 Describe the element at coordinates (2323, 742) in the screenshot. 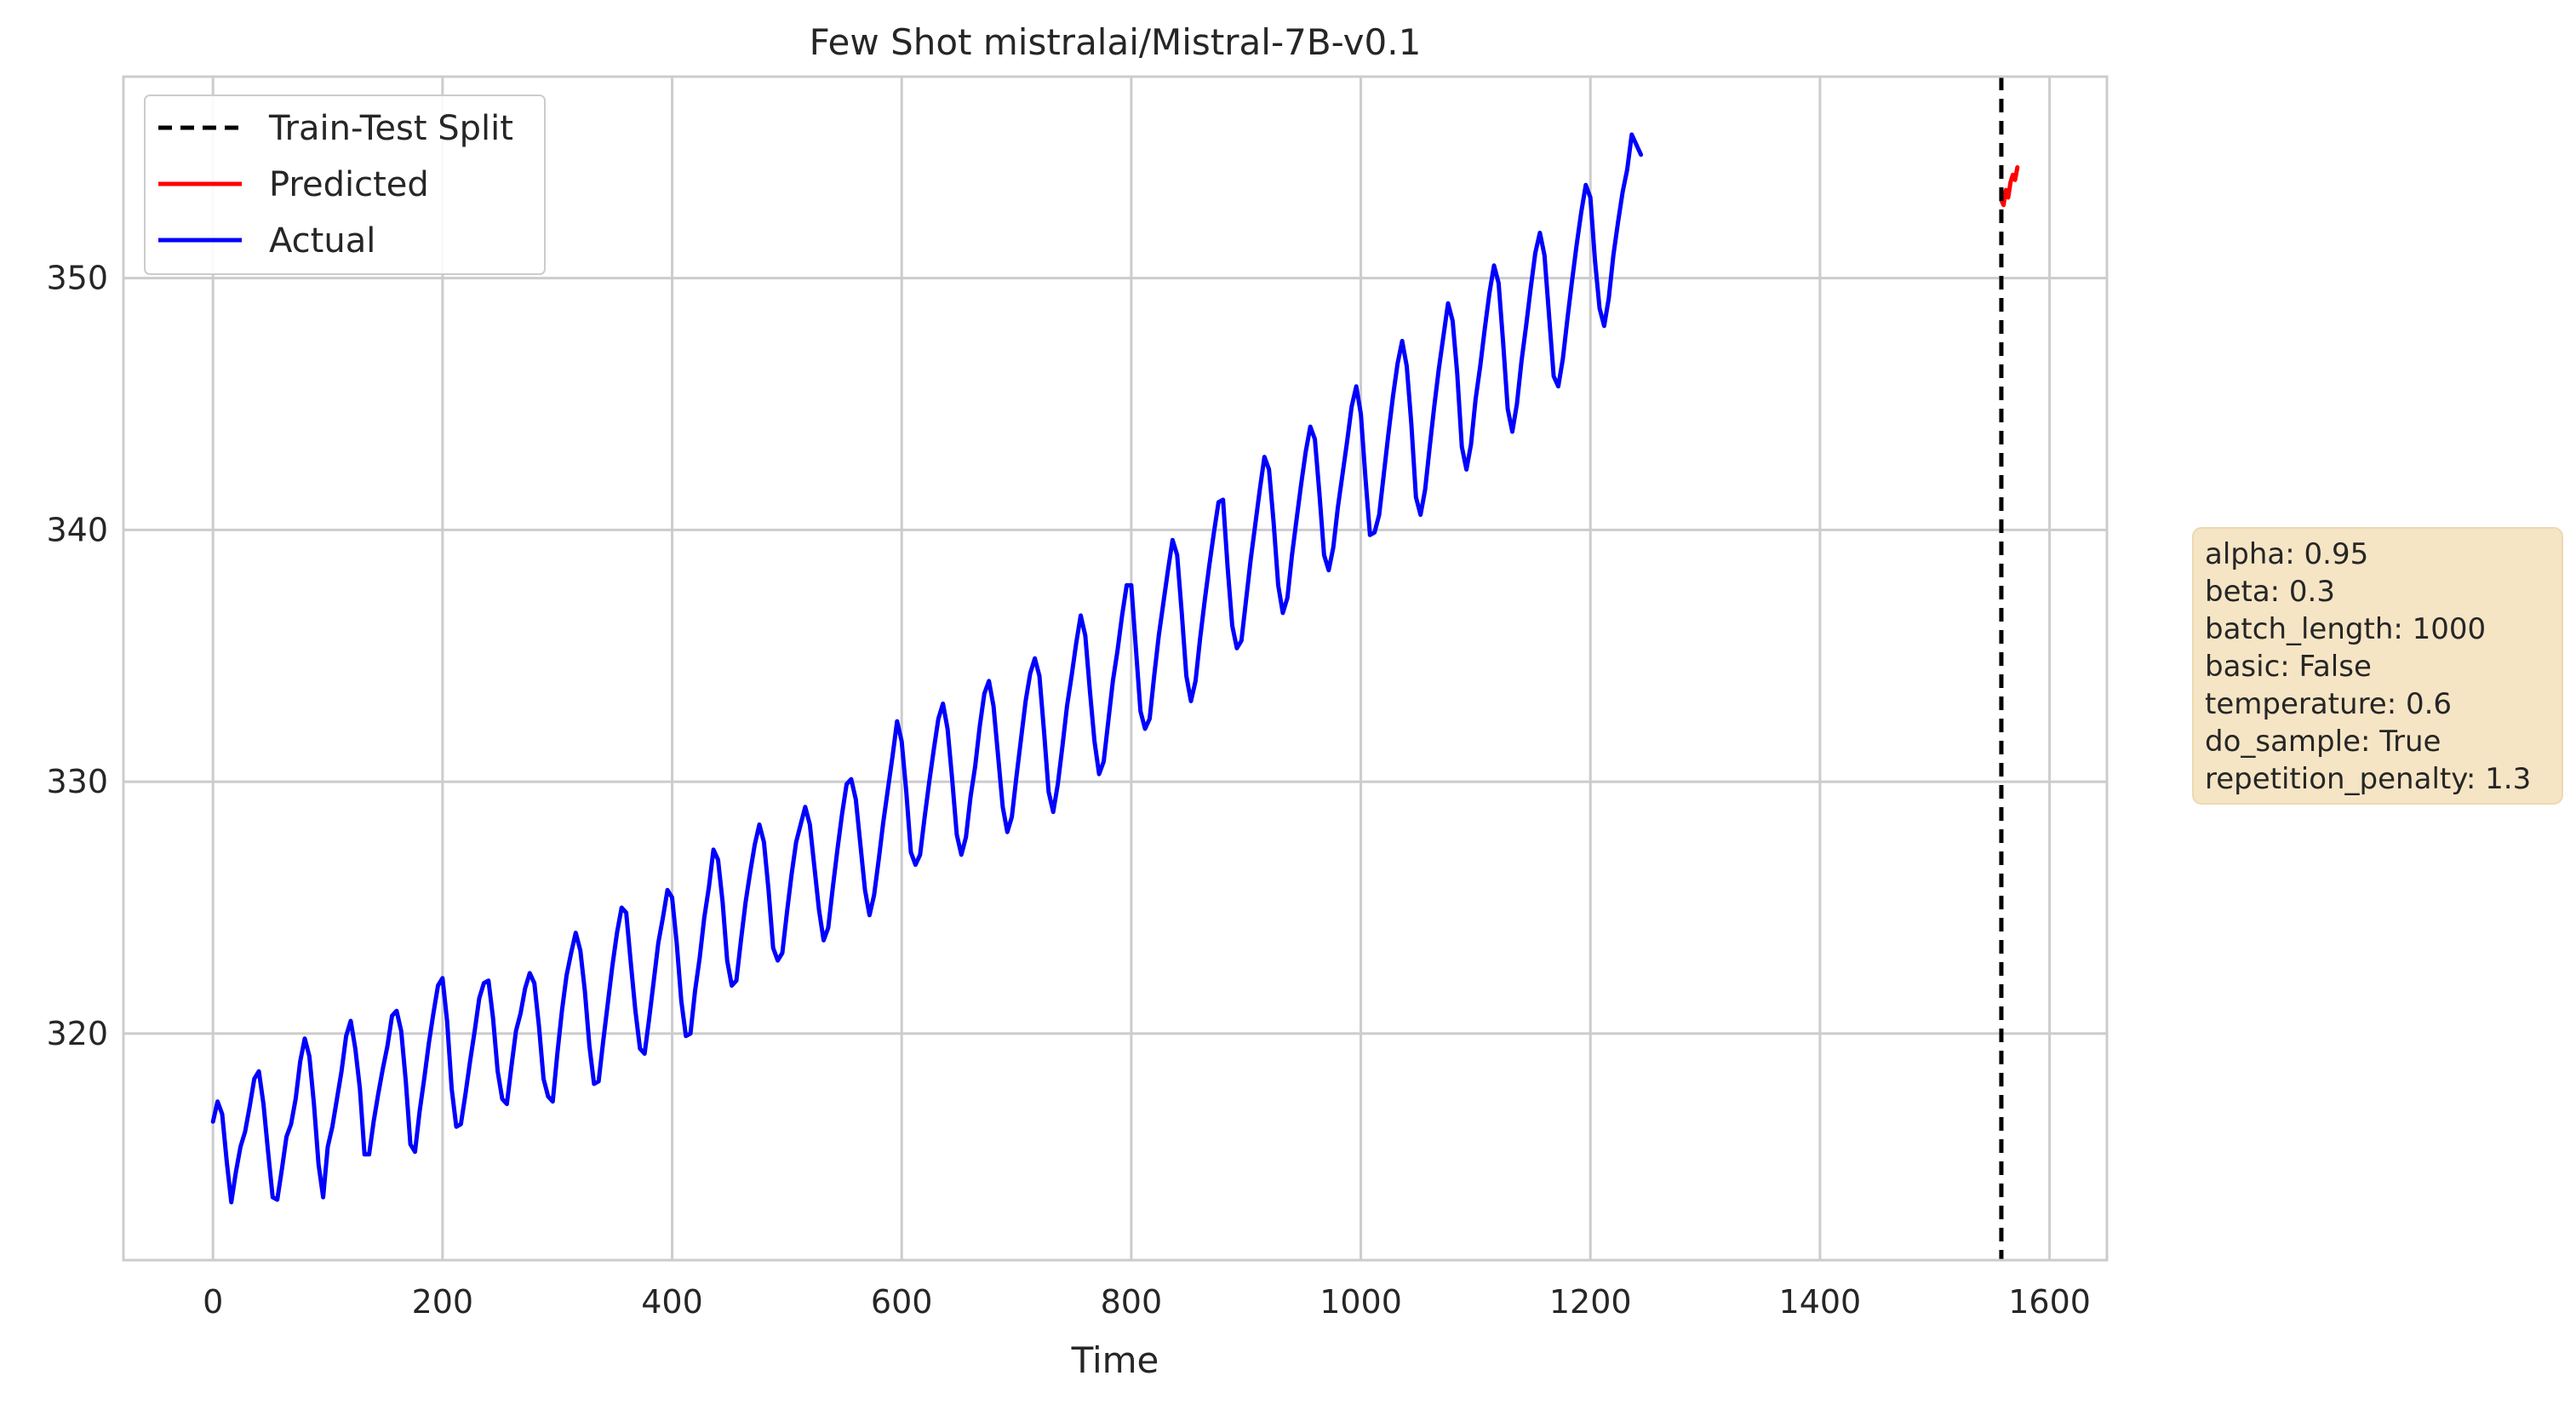

I see `param-do-sample: do_sample: True` at that location.